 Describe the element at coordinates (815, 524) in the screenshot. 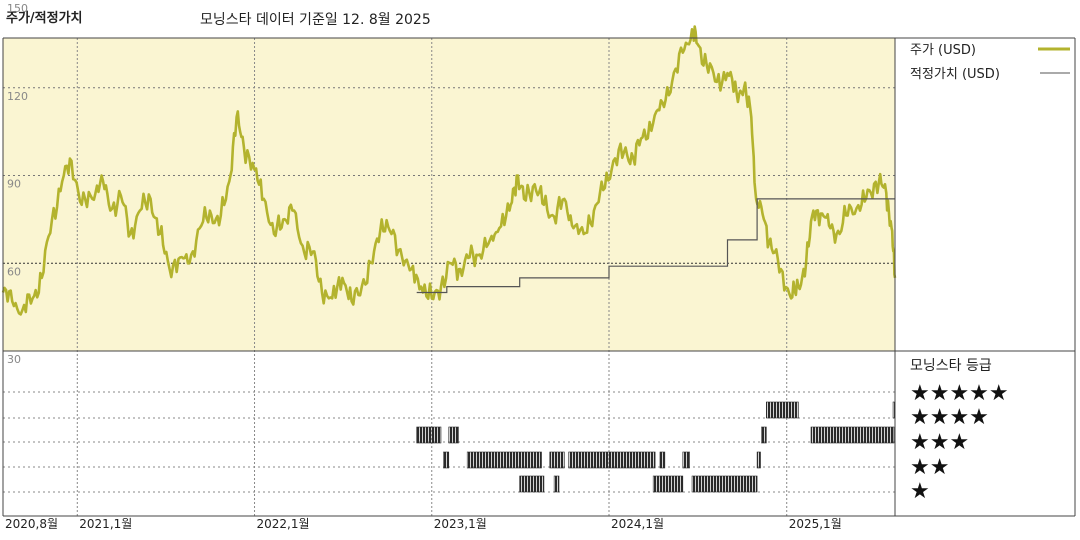

I see `x-tick-label: 2025,1월` at that location.